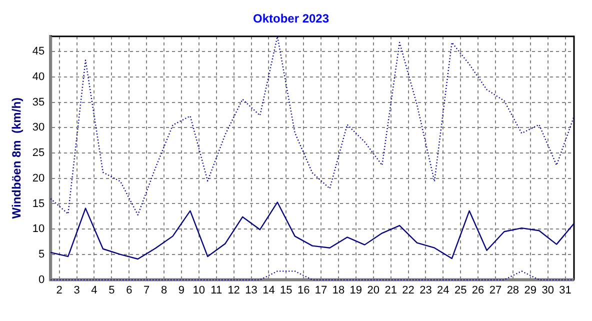 This screenshot has width=592, height=321. Describe the element at coordinates (495, 290) in the screenshot. I see `x-tick-label: 27` at that location.